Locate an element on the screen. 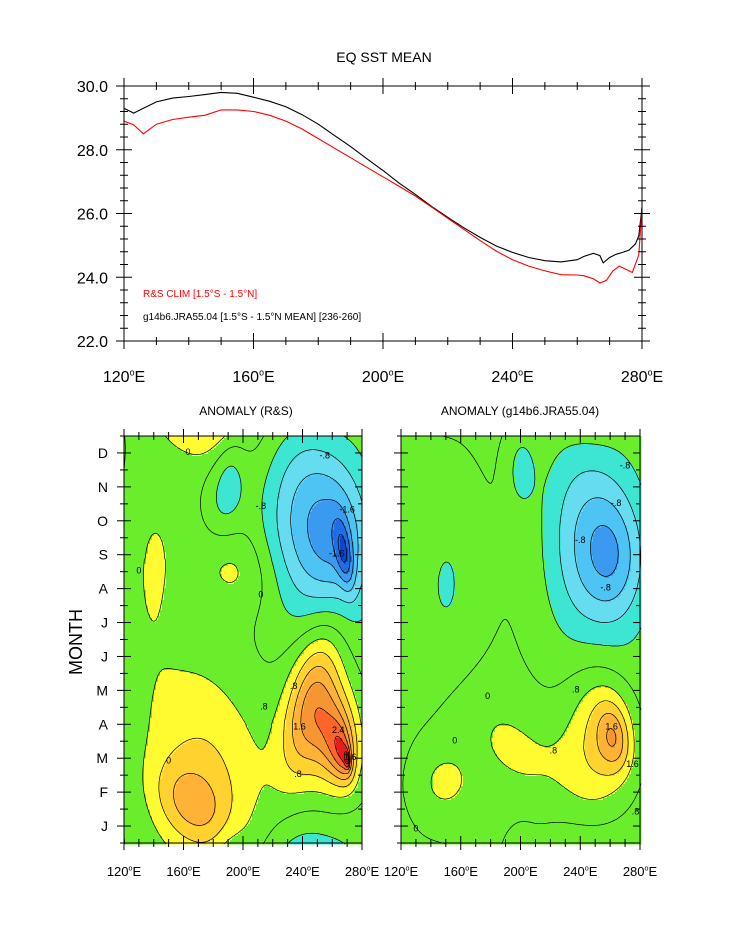  contour-label-2: -1.6 is located at coordinates (347, 510).